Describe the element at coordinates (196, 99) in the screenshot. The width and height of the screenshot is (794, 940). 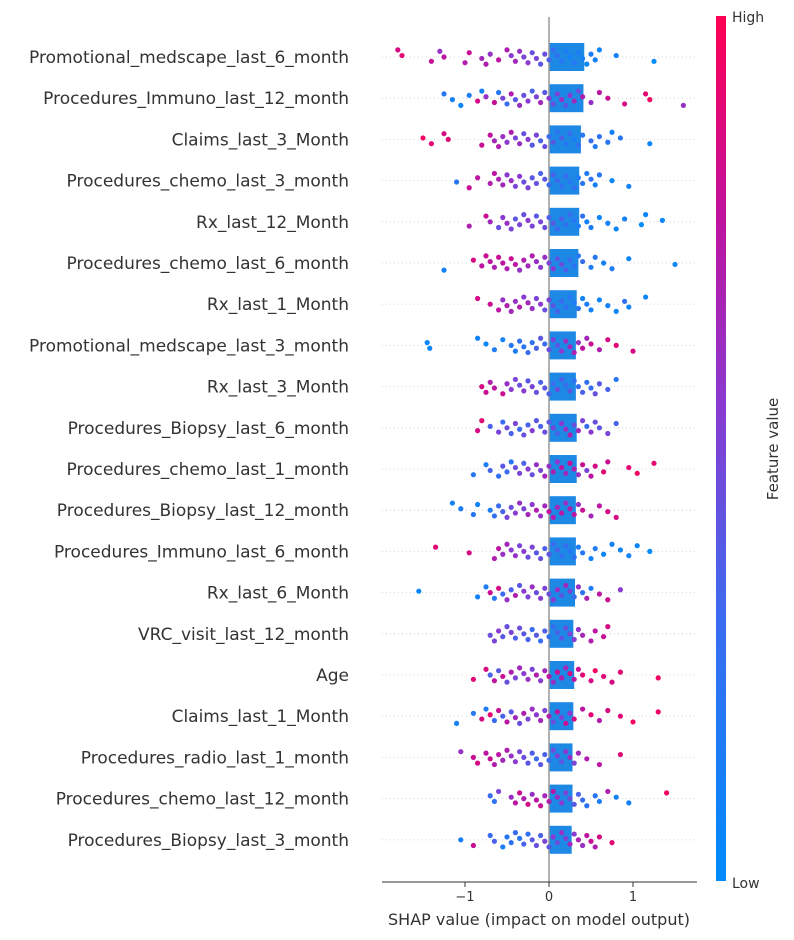
I see `feature-label: Procedures_Immuno_last_12_month` at that location.